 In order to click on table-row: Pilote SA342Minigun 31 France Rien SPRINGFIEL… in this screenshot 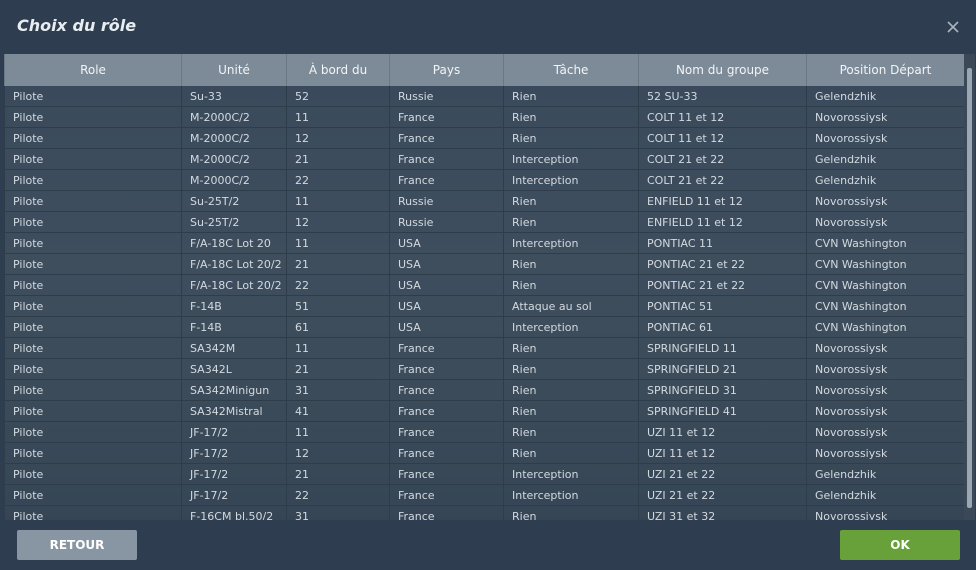, I will do `click(484, 390)`.